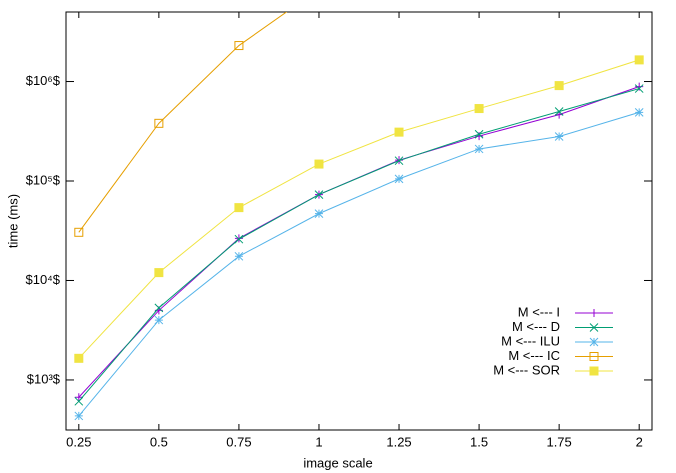  I want to click on legend-label: M <--- I, so click(539, 311).